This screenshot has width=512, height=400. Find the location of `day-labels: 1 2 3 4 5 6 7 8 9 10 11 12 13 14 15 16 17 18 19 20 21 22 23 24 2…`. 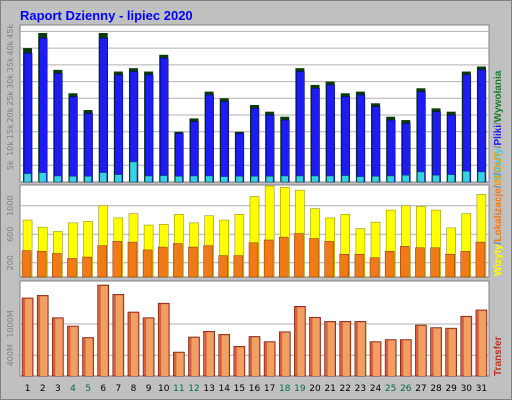

day-labels: 1 2 3 4 5 6 7 8 9 10 11 12 13 14 15 16 17 18 19 20 21 22 23 24 2… is located at coordinates (256, 389).